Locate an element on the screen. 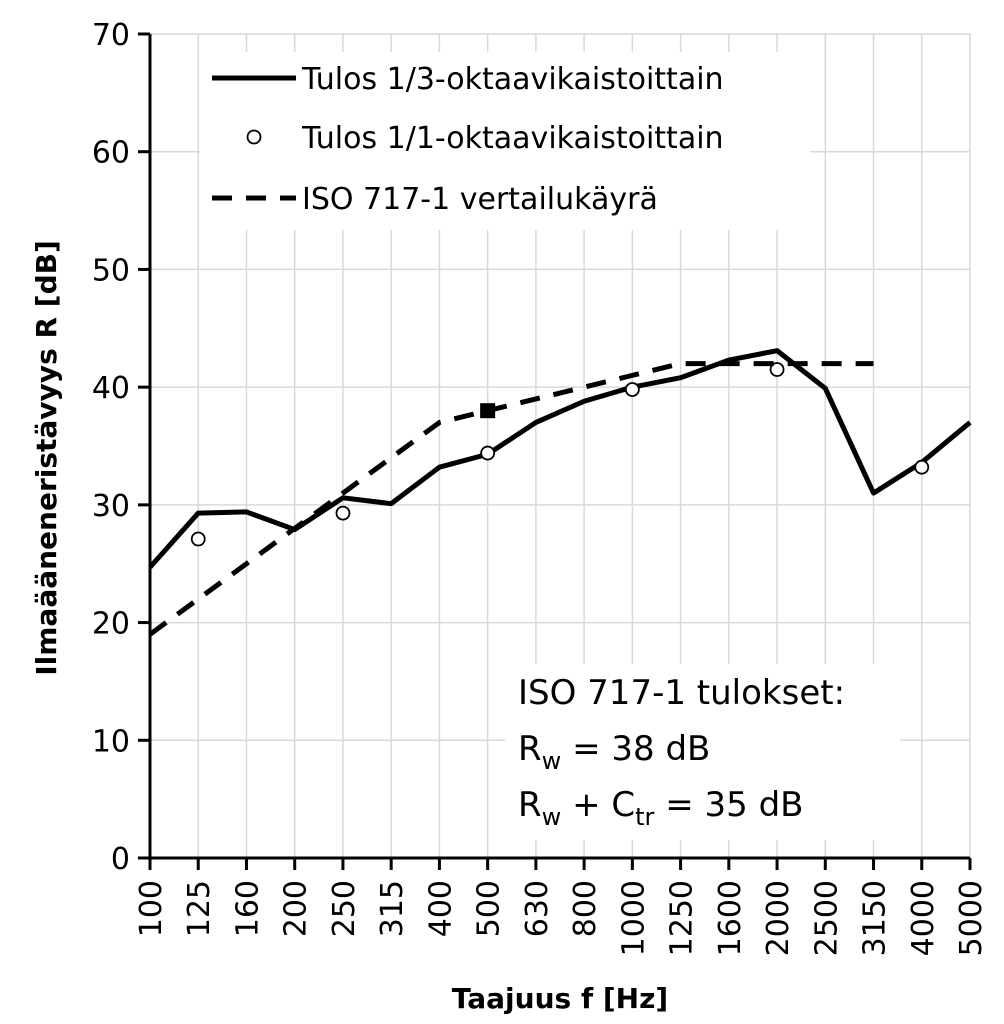 The width and height of the screenshot is (1004, 1024). x-tick-label: 125 is located at coordinates (199, 908).